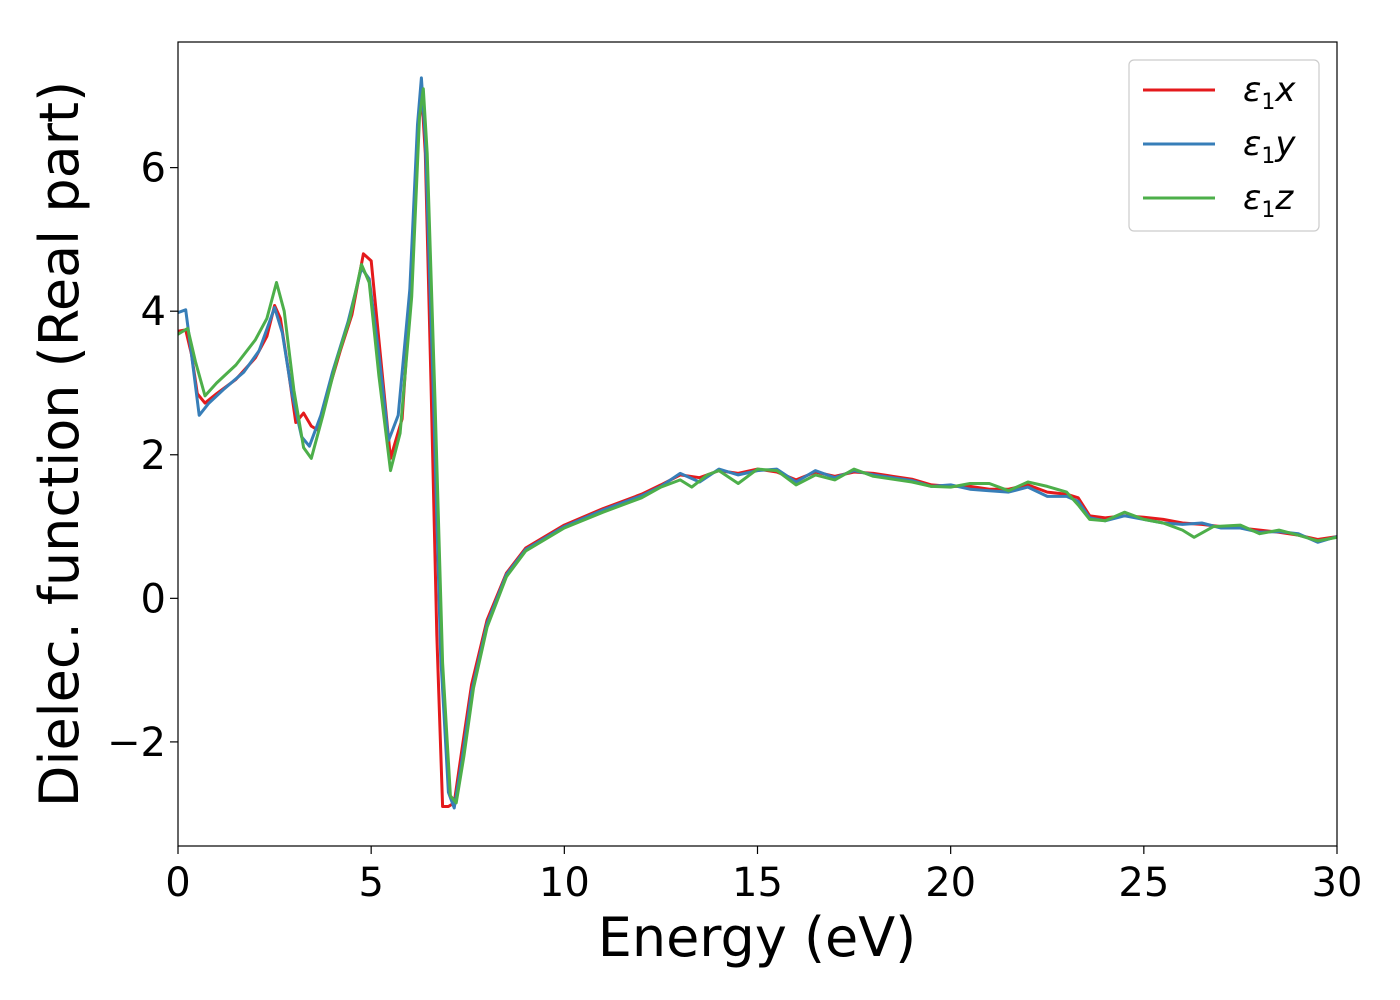  Describe the element at coordinates (1337, 883) in the screenshot. I see `x-tick-label: 30` at that location.